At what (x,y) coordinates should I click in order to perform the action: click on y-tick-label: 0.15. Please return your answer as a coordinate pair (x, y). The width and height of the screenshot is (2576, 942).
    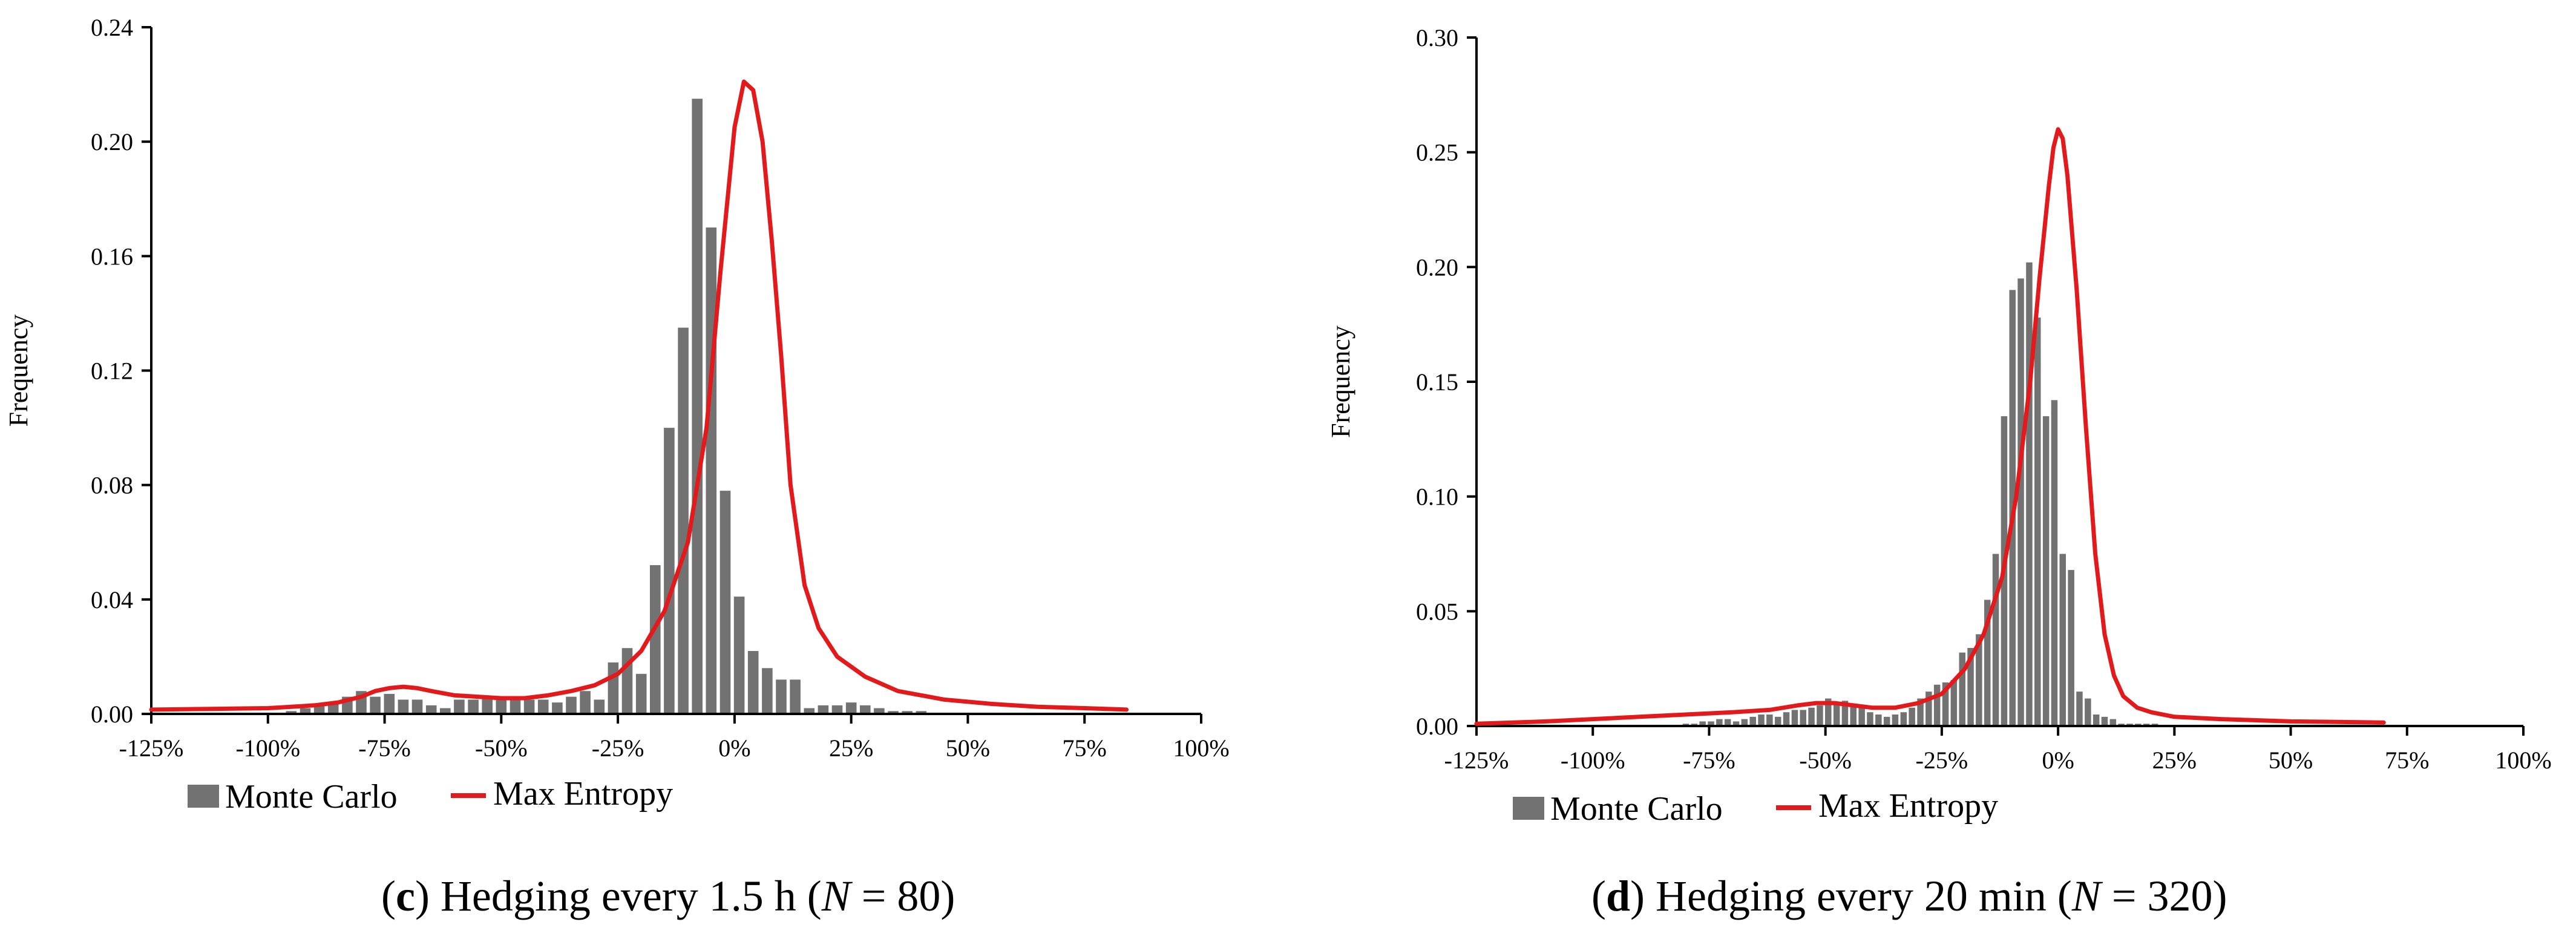
    Looking at the image, I should click on (1437, 382).